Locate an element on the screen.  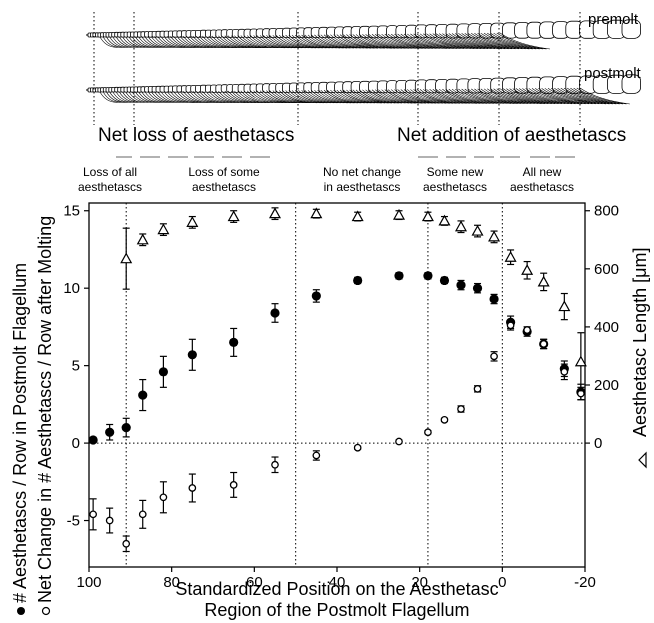
x-tick-label: 20 is located at coordinates (419, 582).